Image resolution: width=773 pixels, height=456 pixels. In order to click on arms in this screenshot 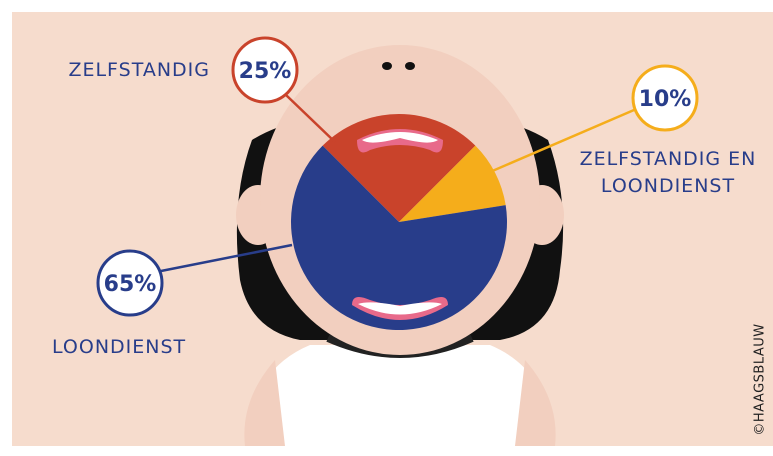, I will do `click(400, 403)`.